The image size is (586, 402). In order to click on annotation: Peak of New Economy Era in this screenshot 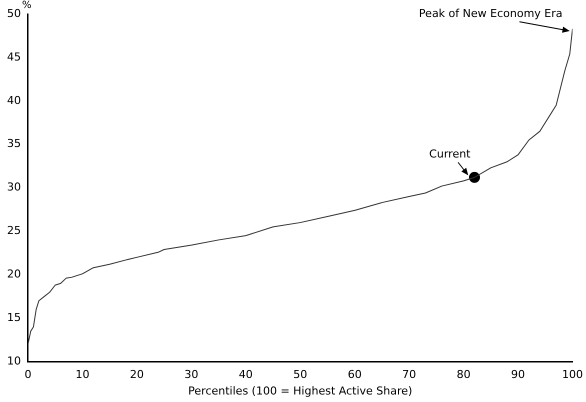, I will do `click(490, 13)`.